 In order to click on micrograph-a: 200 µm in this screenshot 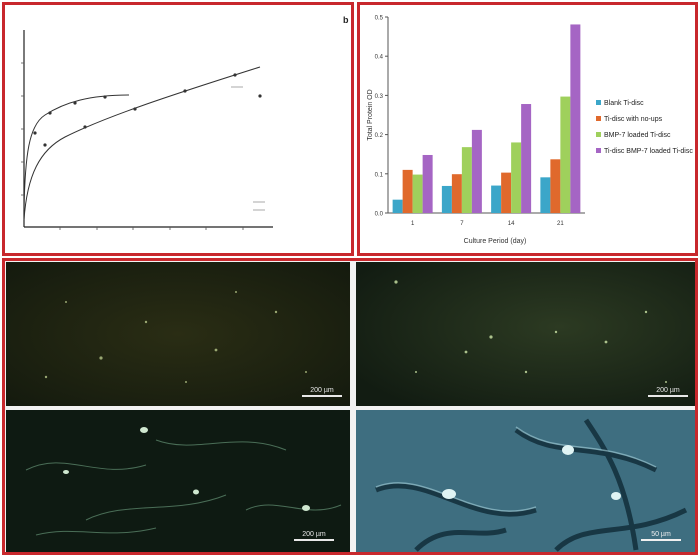, I will do `click(178, 334)`.